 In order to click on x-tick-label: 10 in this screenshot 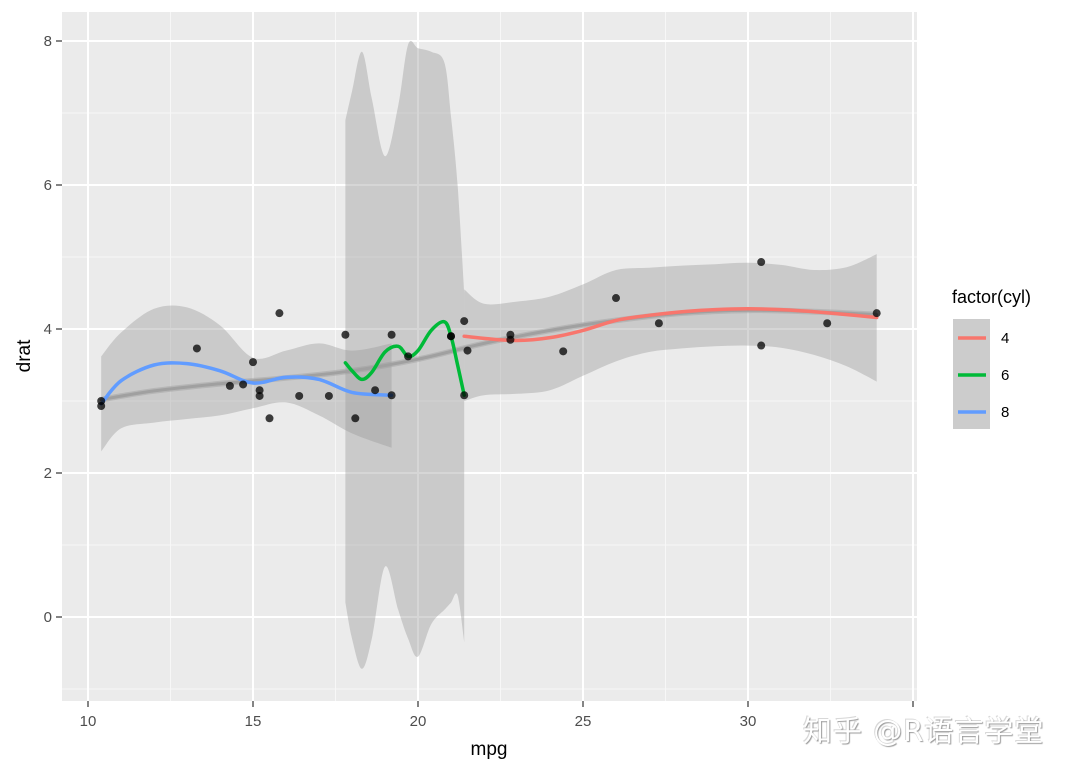, I will do `click(88, 721)`.